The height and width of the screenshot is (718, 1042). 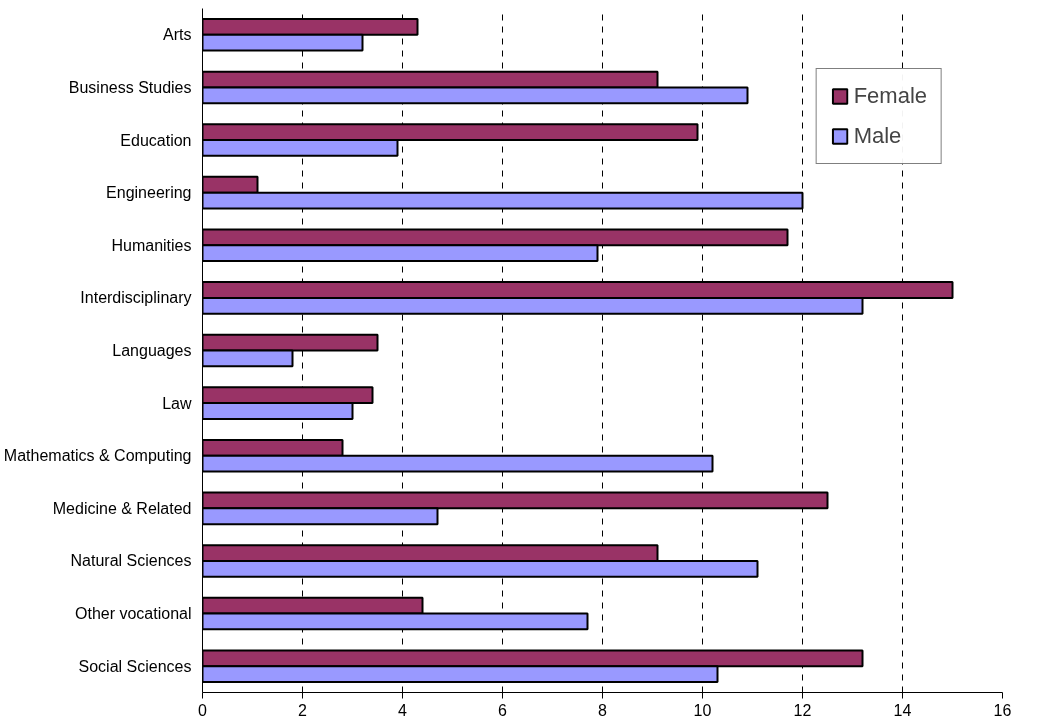 What do you see at coordinates (135, 666) in the screenshot?
I see `y-tick-label: Social Sciences` at bounding box center [135, 666].